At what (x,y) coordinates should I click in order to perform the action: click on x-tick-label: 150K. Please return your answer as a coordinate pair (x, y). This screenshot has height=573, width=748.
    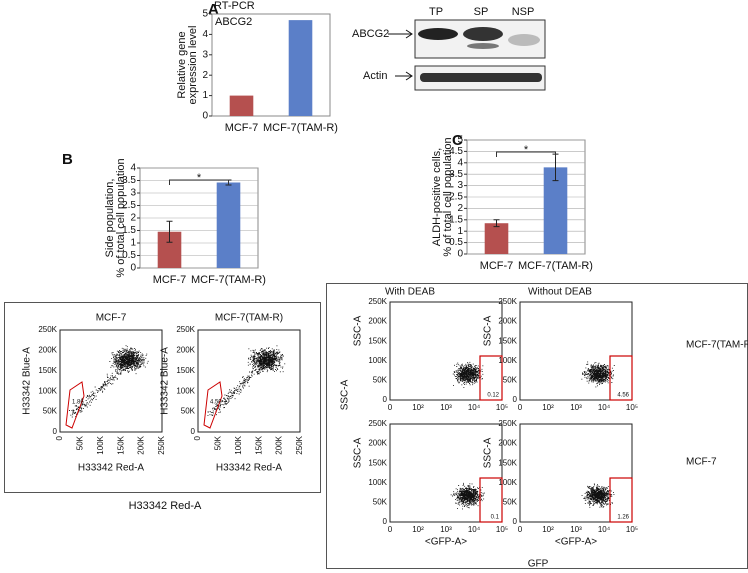
    Looking at the image, I should click on (120, 444).